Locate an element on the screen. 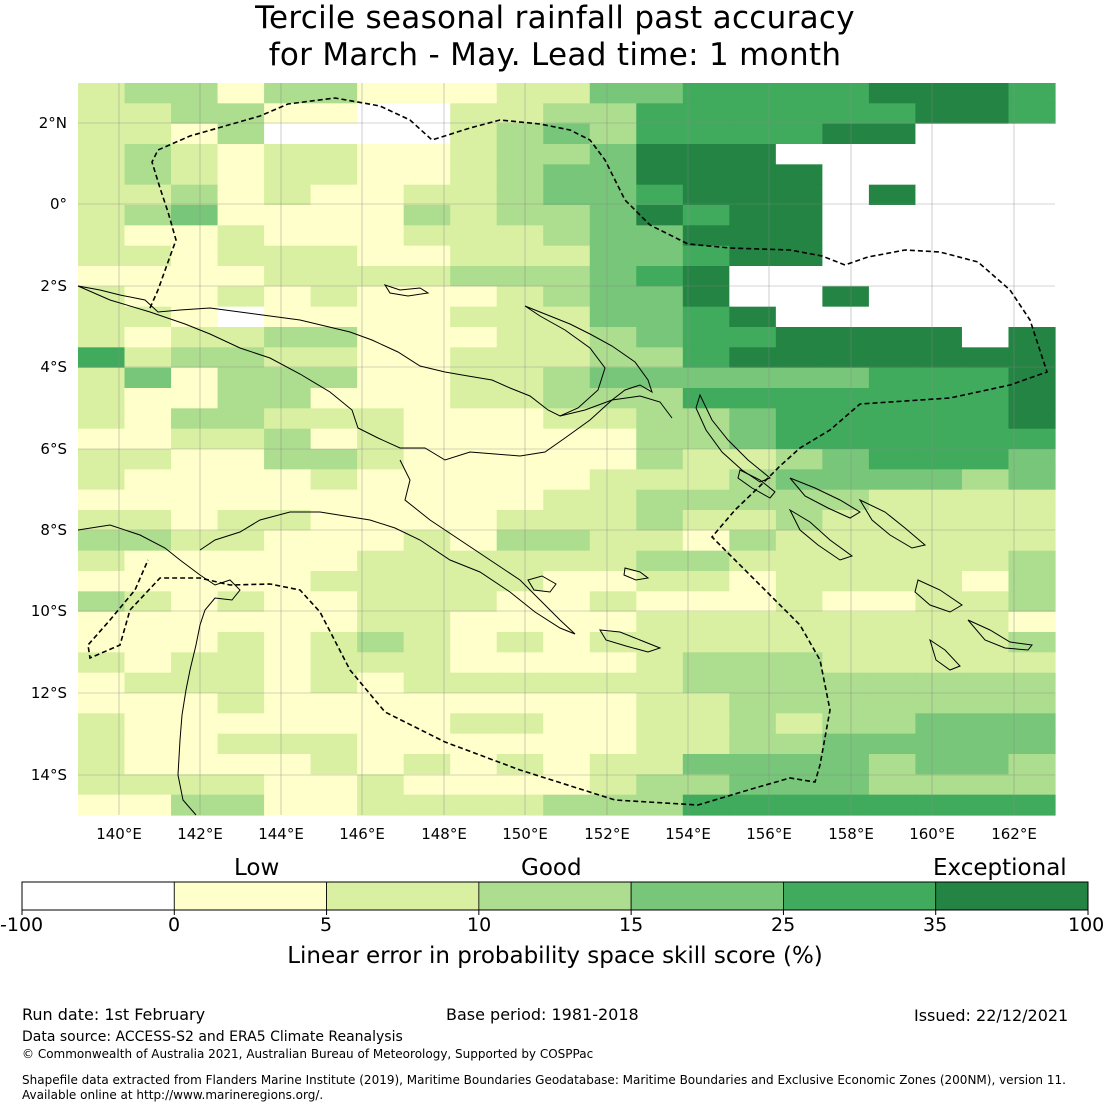  longitude-label: 158°E is located at coordinates (851, 834).